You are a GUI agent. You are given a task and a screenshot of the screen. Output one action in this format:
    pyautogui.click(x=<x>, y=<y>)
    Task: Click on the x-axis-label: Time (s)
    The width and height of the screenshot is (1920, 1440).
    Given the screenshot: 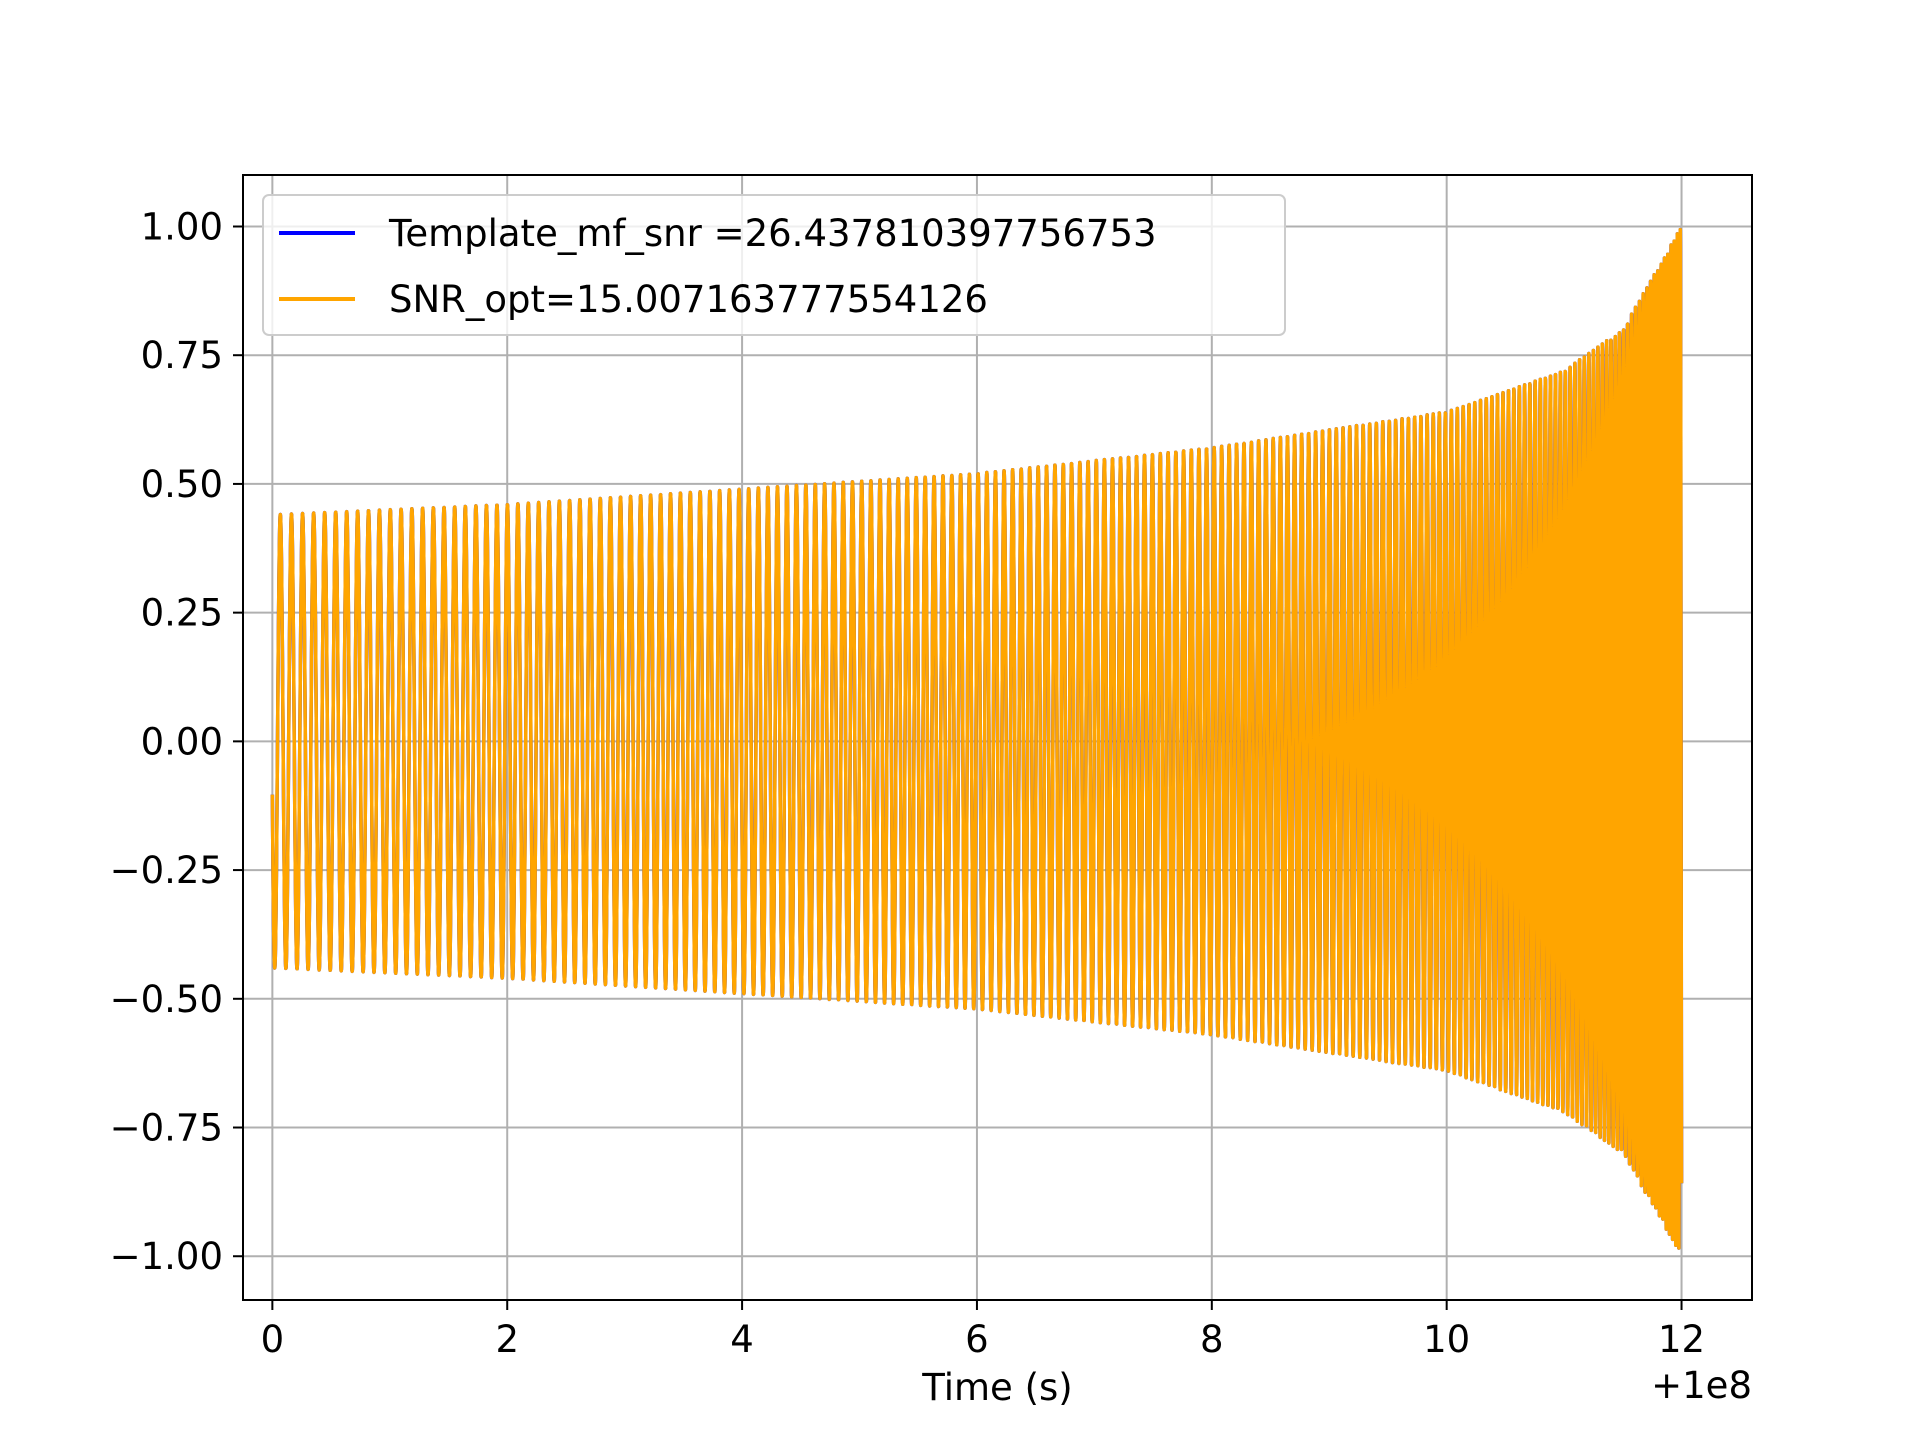 What is the action you would take?
    pyautogui.click(x=996, y=1387)
    